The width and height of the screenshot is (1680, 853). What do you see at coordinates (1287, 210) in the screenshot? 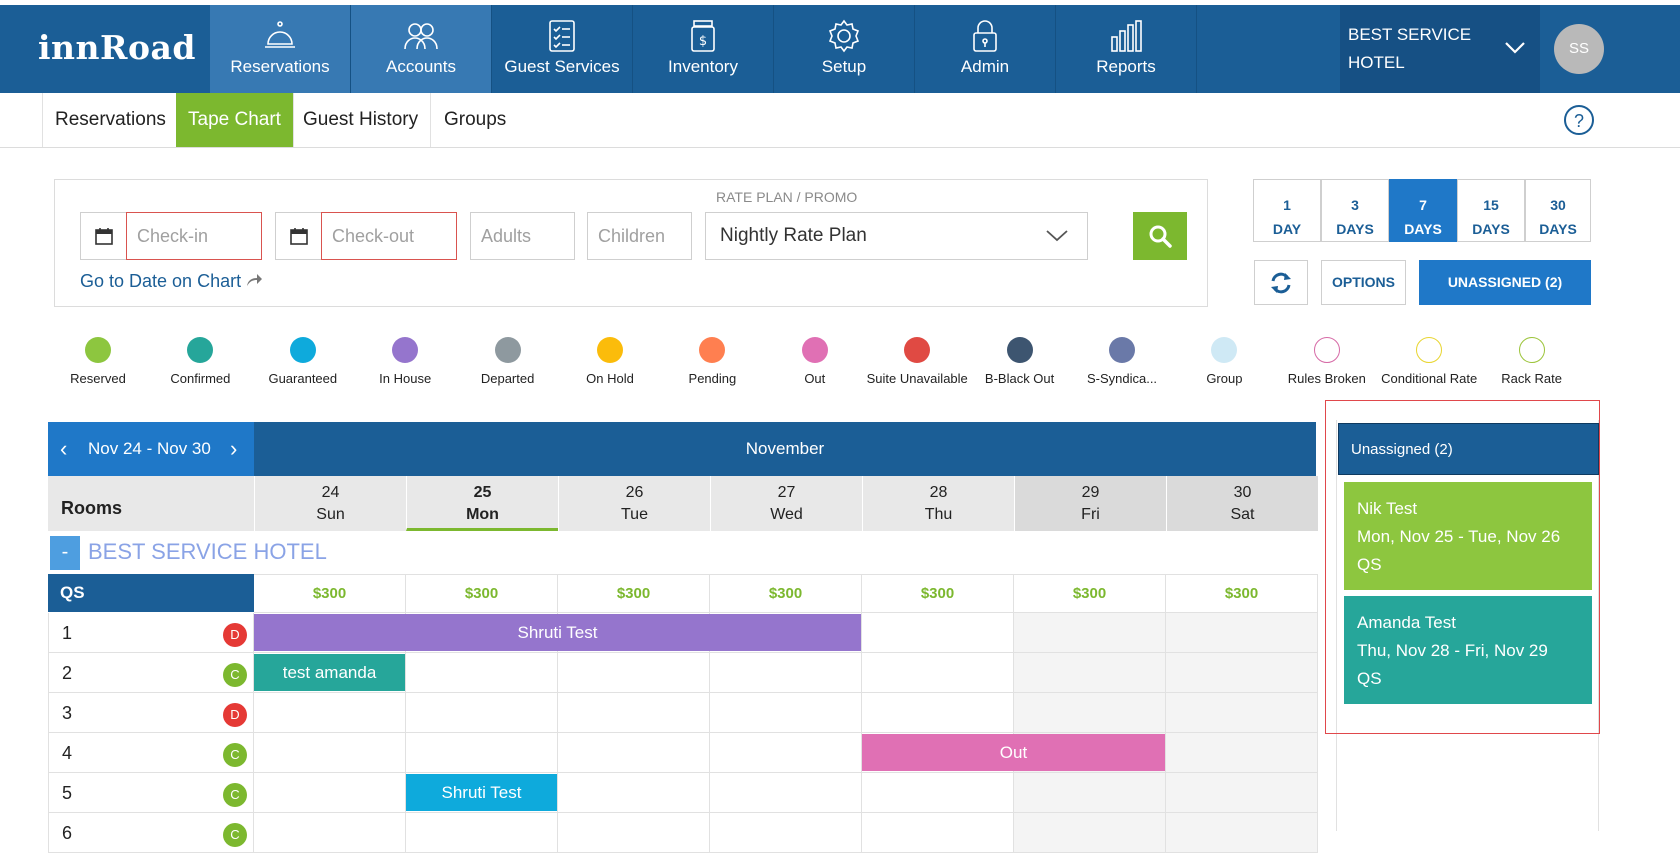
I see `range-1-day-button: 1 DAY` at bounding box center [1287, 210].